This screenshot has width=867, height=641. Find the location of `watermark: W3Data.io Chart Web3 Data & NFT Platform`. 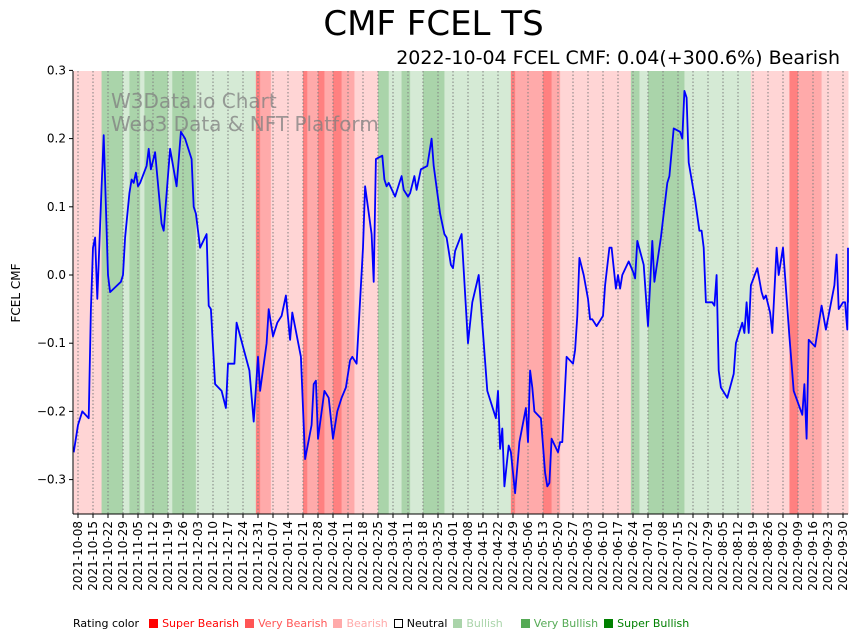

watermark: W3Data.io Chart Web3 Data & NFT Platform is located at coordinates (245, 112).